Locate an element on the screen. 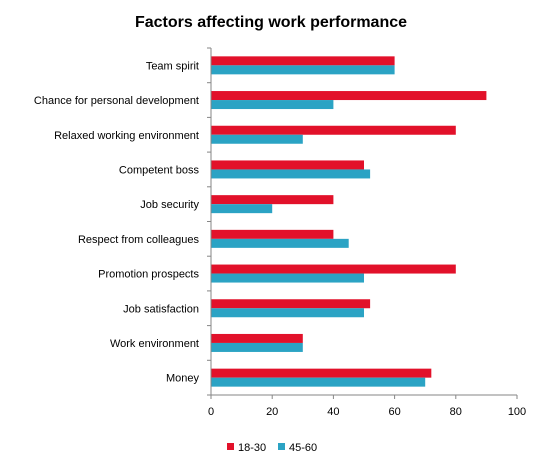 The width and height of the screenshot is (542, 472). category-label: Competent boss is located at coordinates (159, 170).